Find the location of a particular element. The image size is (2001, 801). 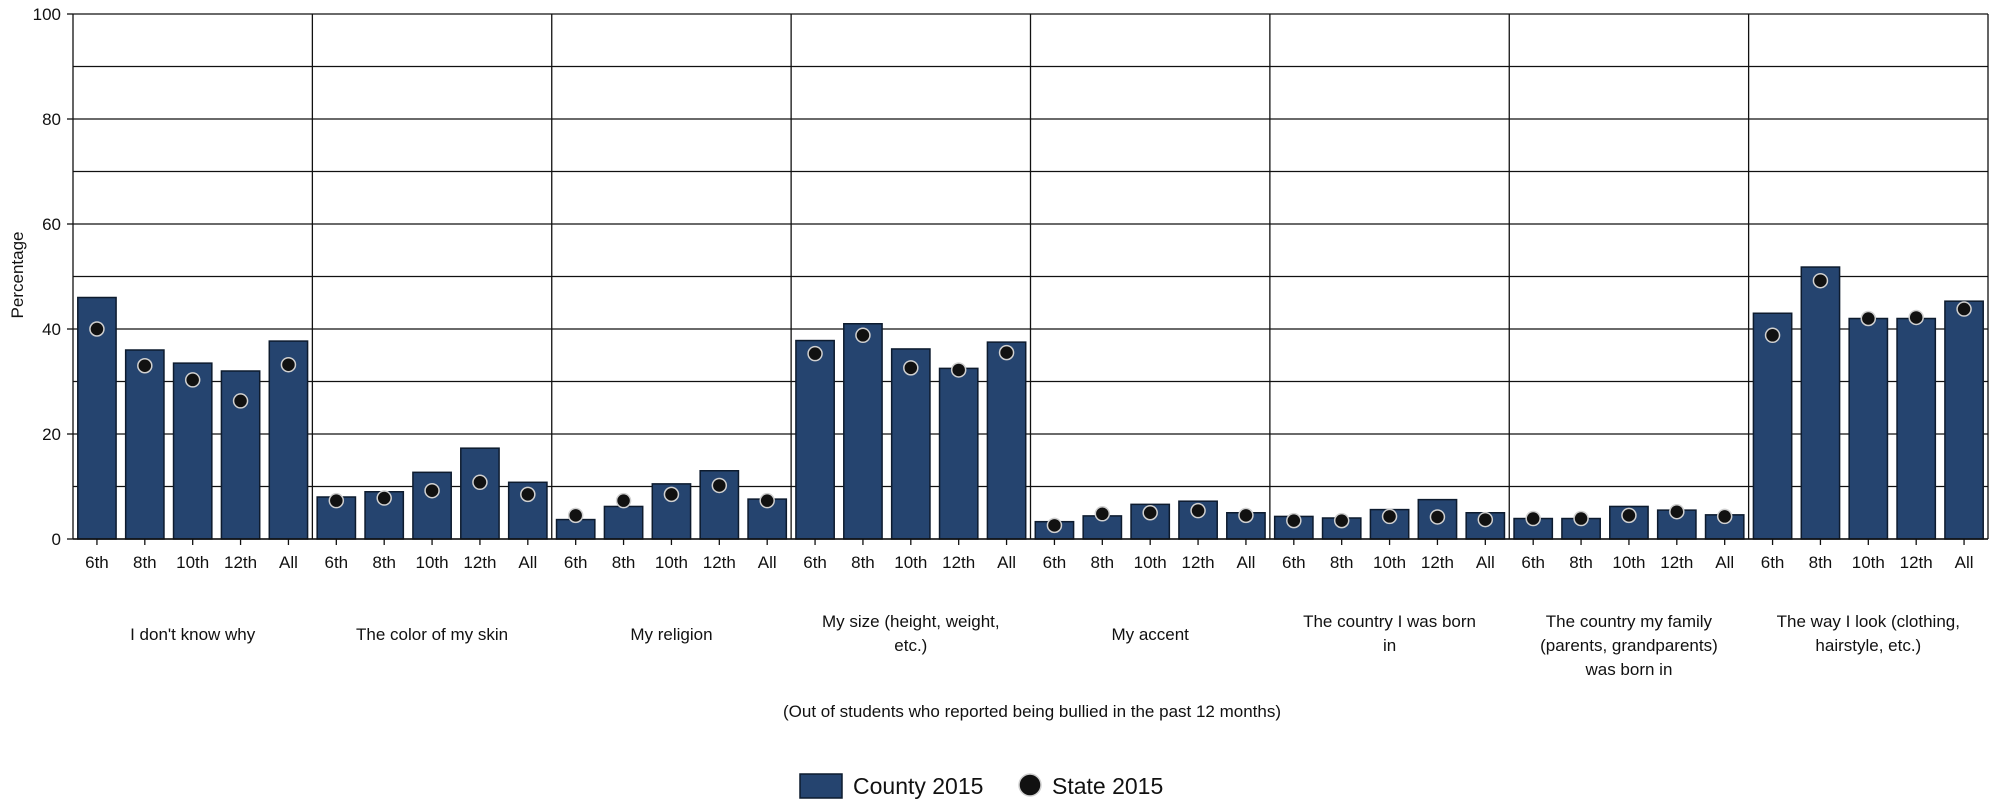

category-label: The country I was born is located at coordinates (1389, 621).